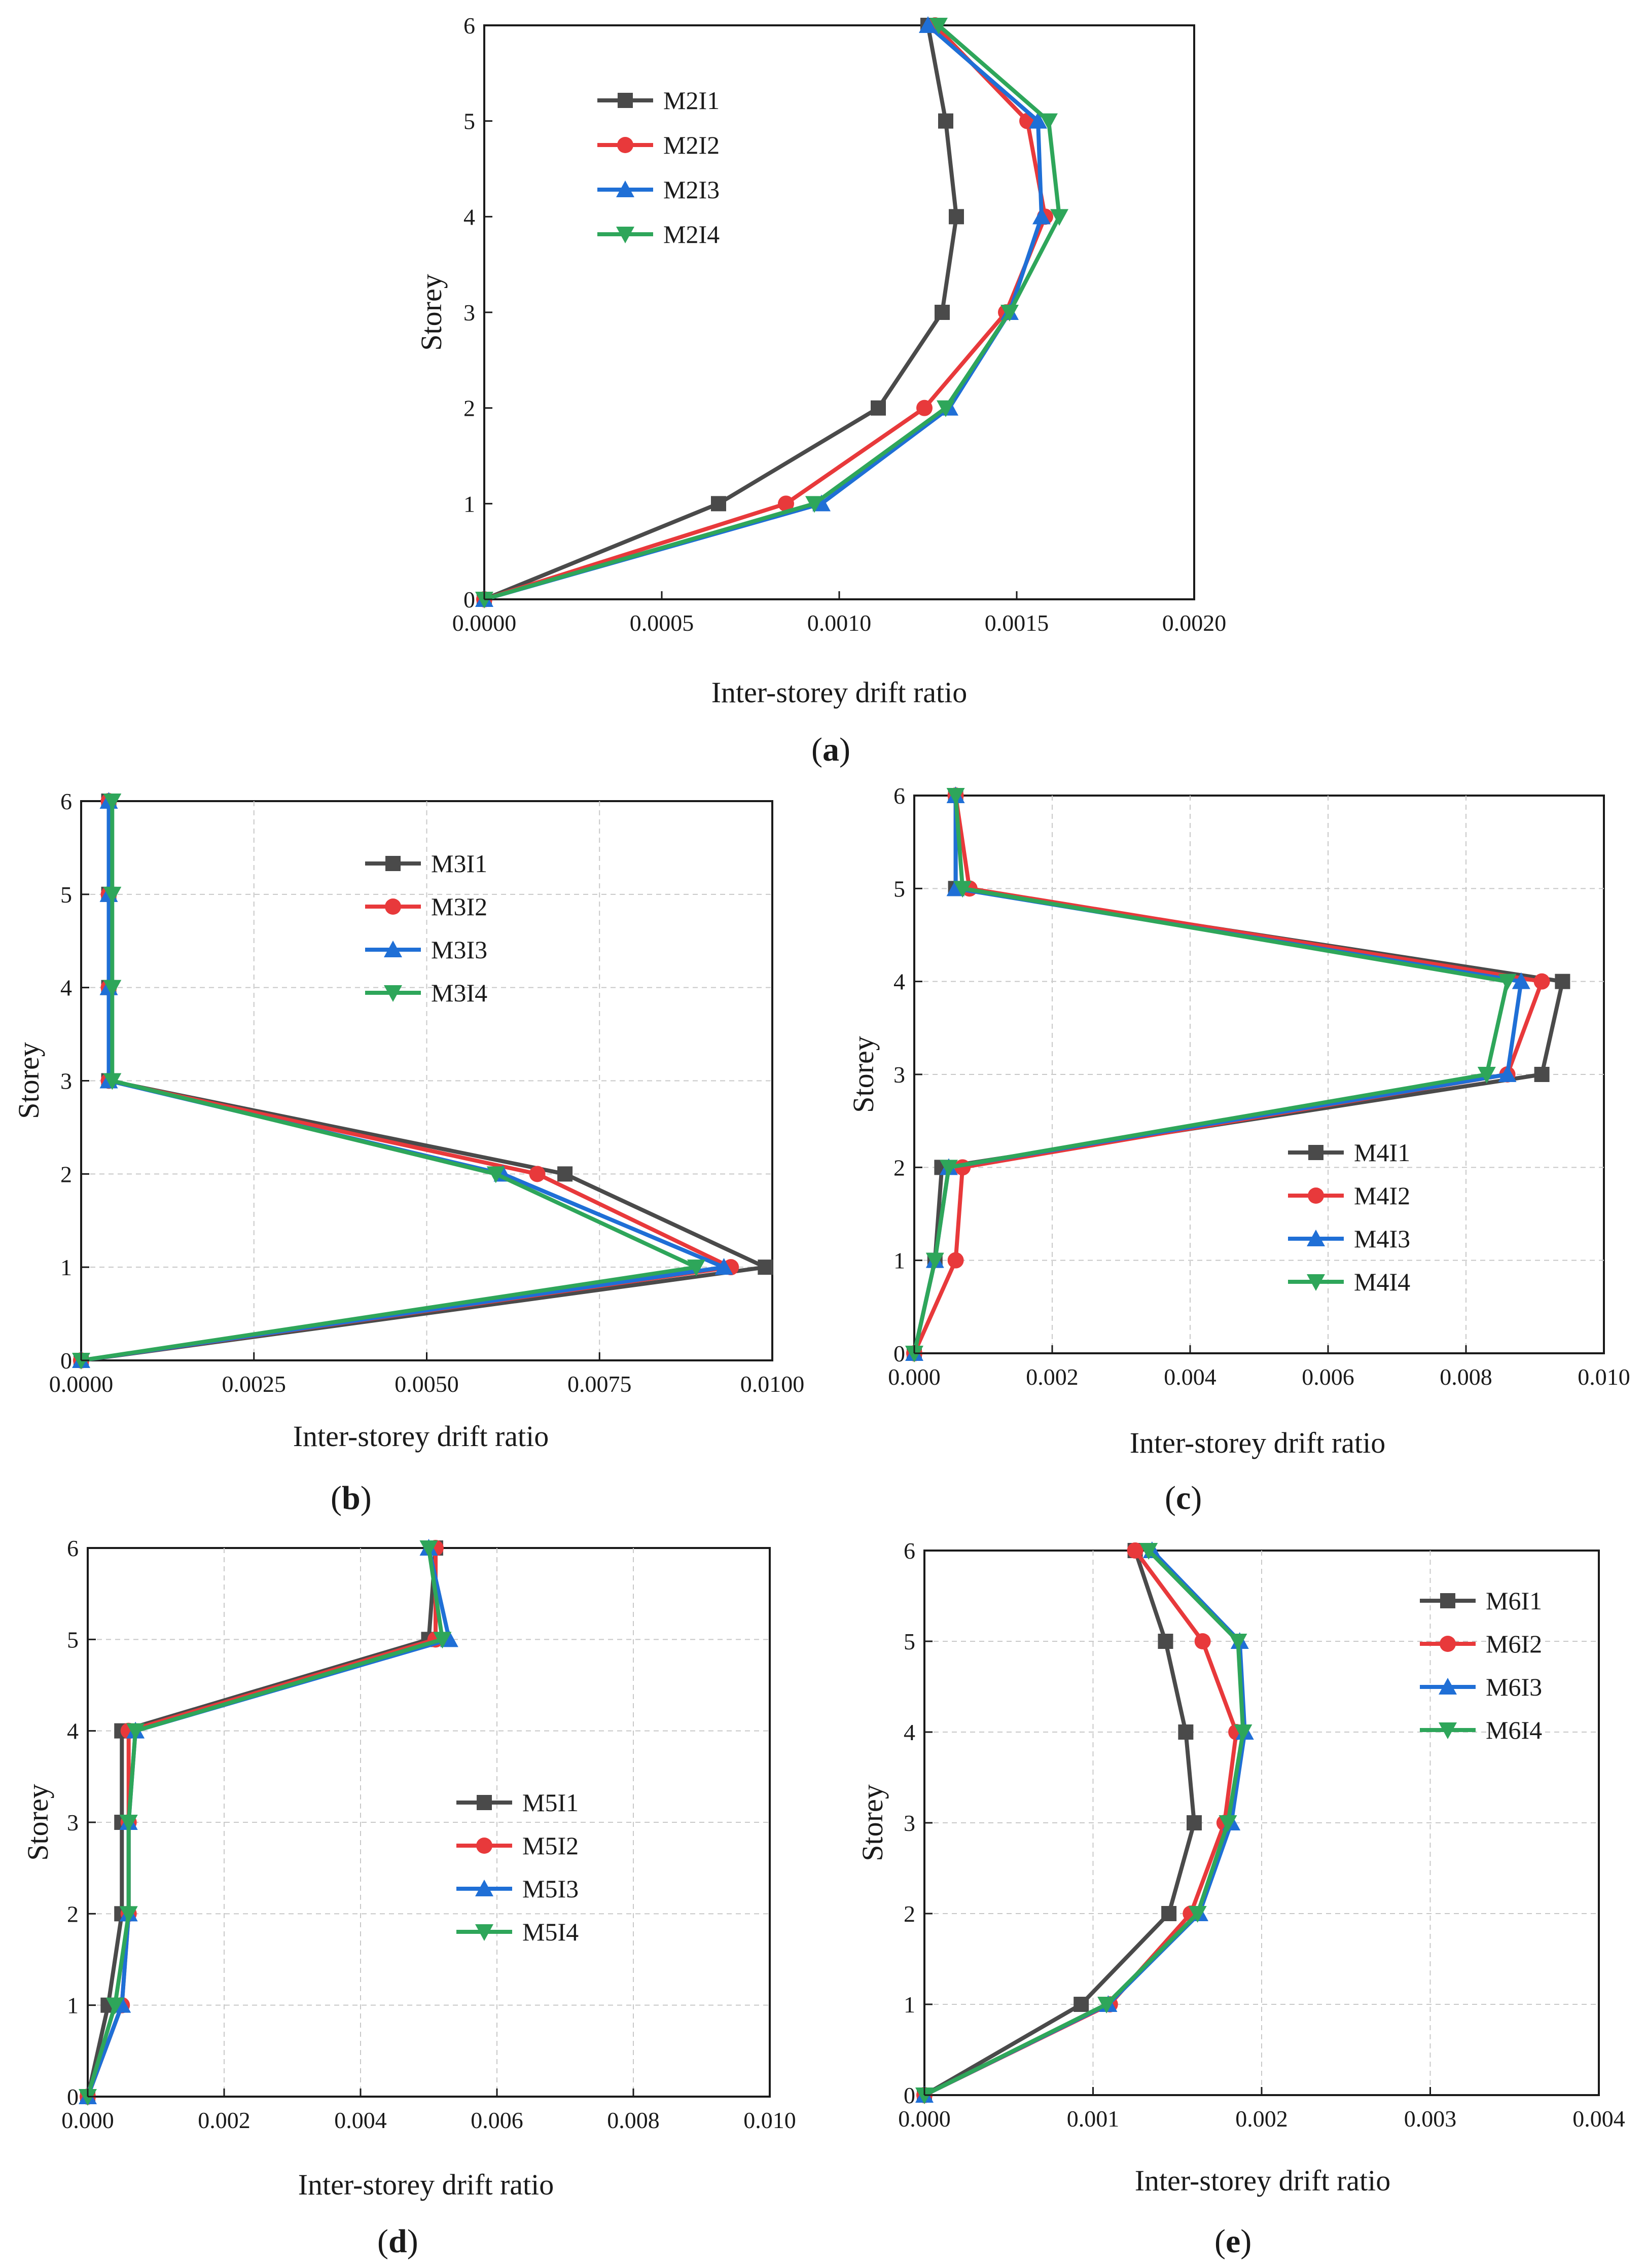 The image size is (1646, 2268). What do you see at coordinates (1184, 1498) in the screenshot?
I see `panel-letter-c: c` at bounding box center [1184, 1498].